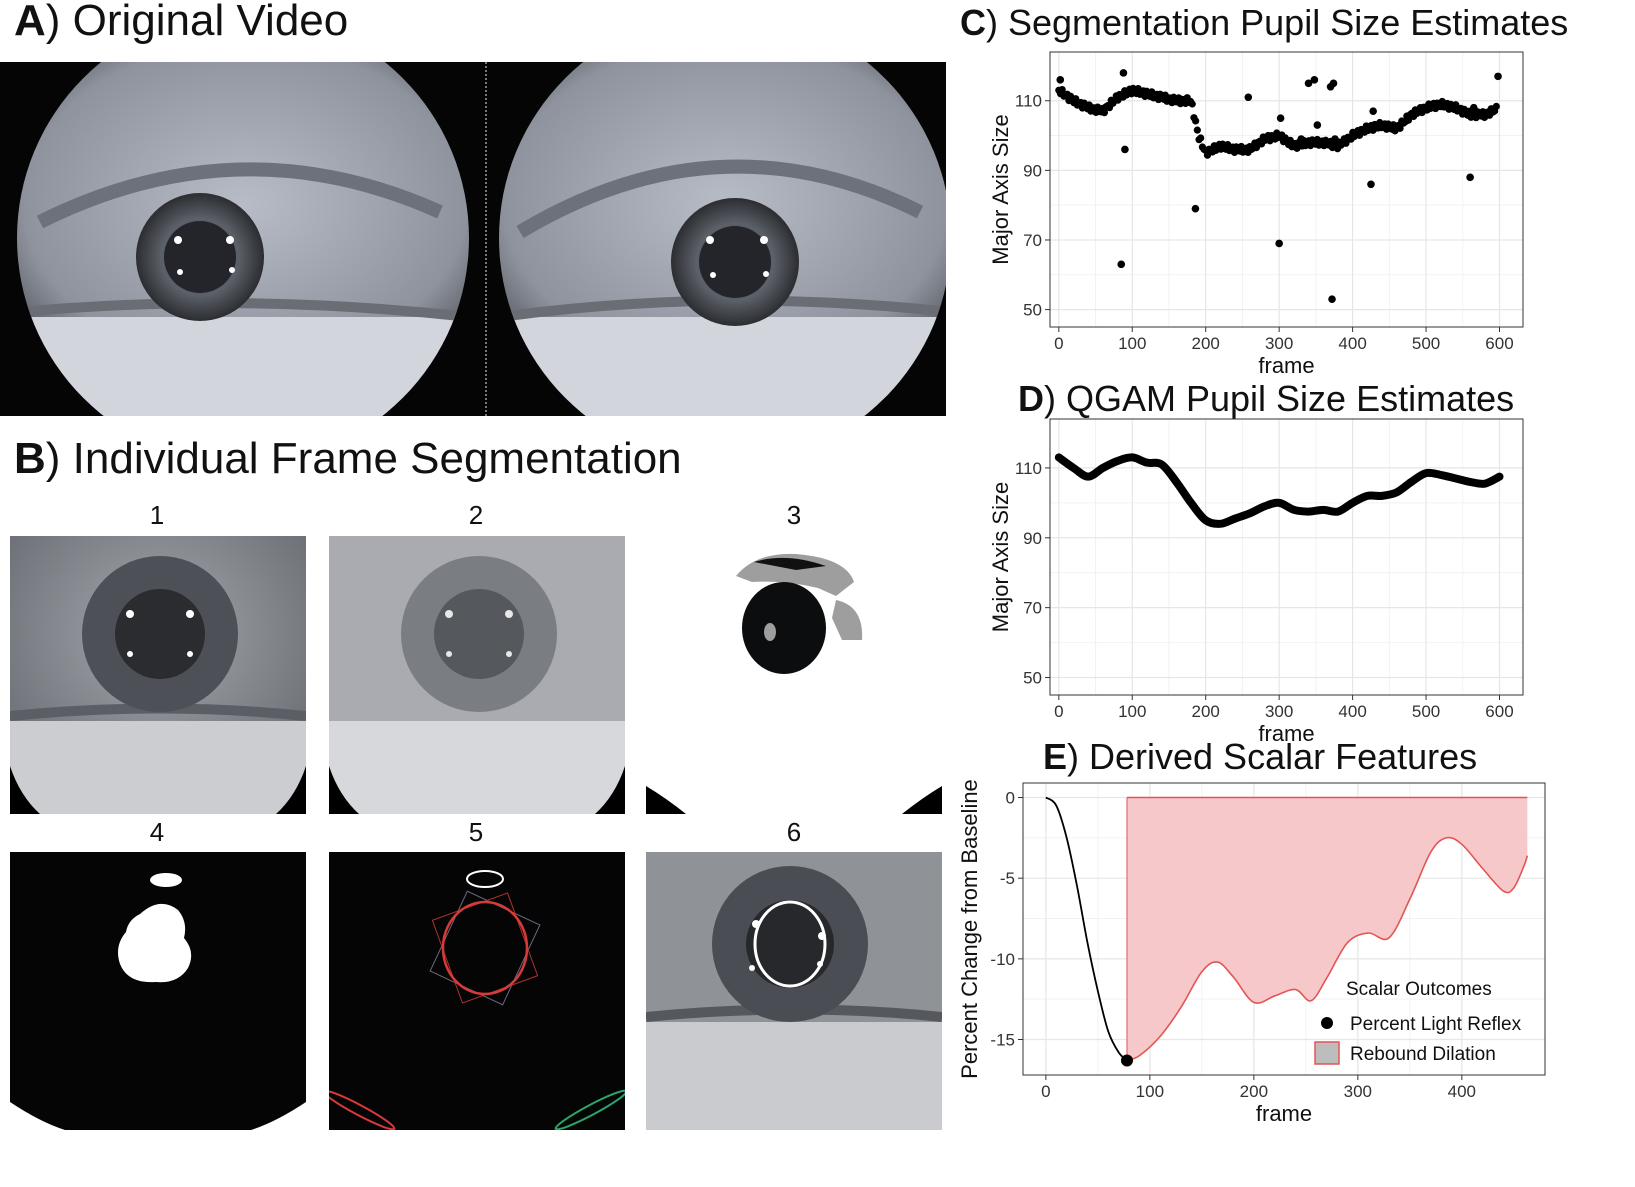 The image size is (1635, 1187). I want to click on legend-label-rebound: Rebound Dilation, so click(1423, 1054).